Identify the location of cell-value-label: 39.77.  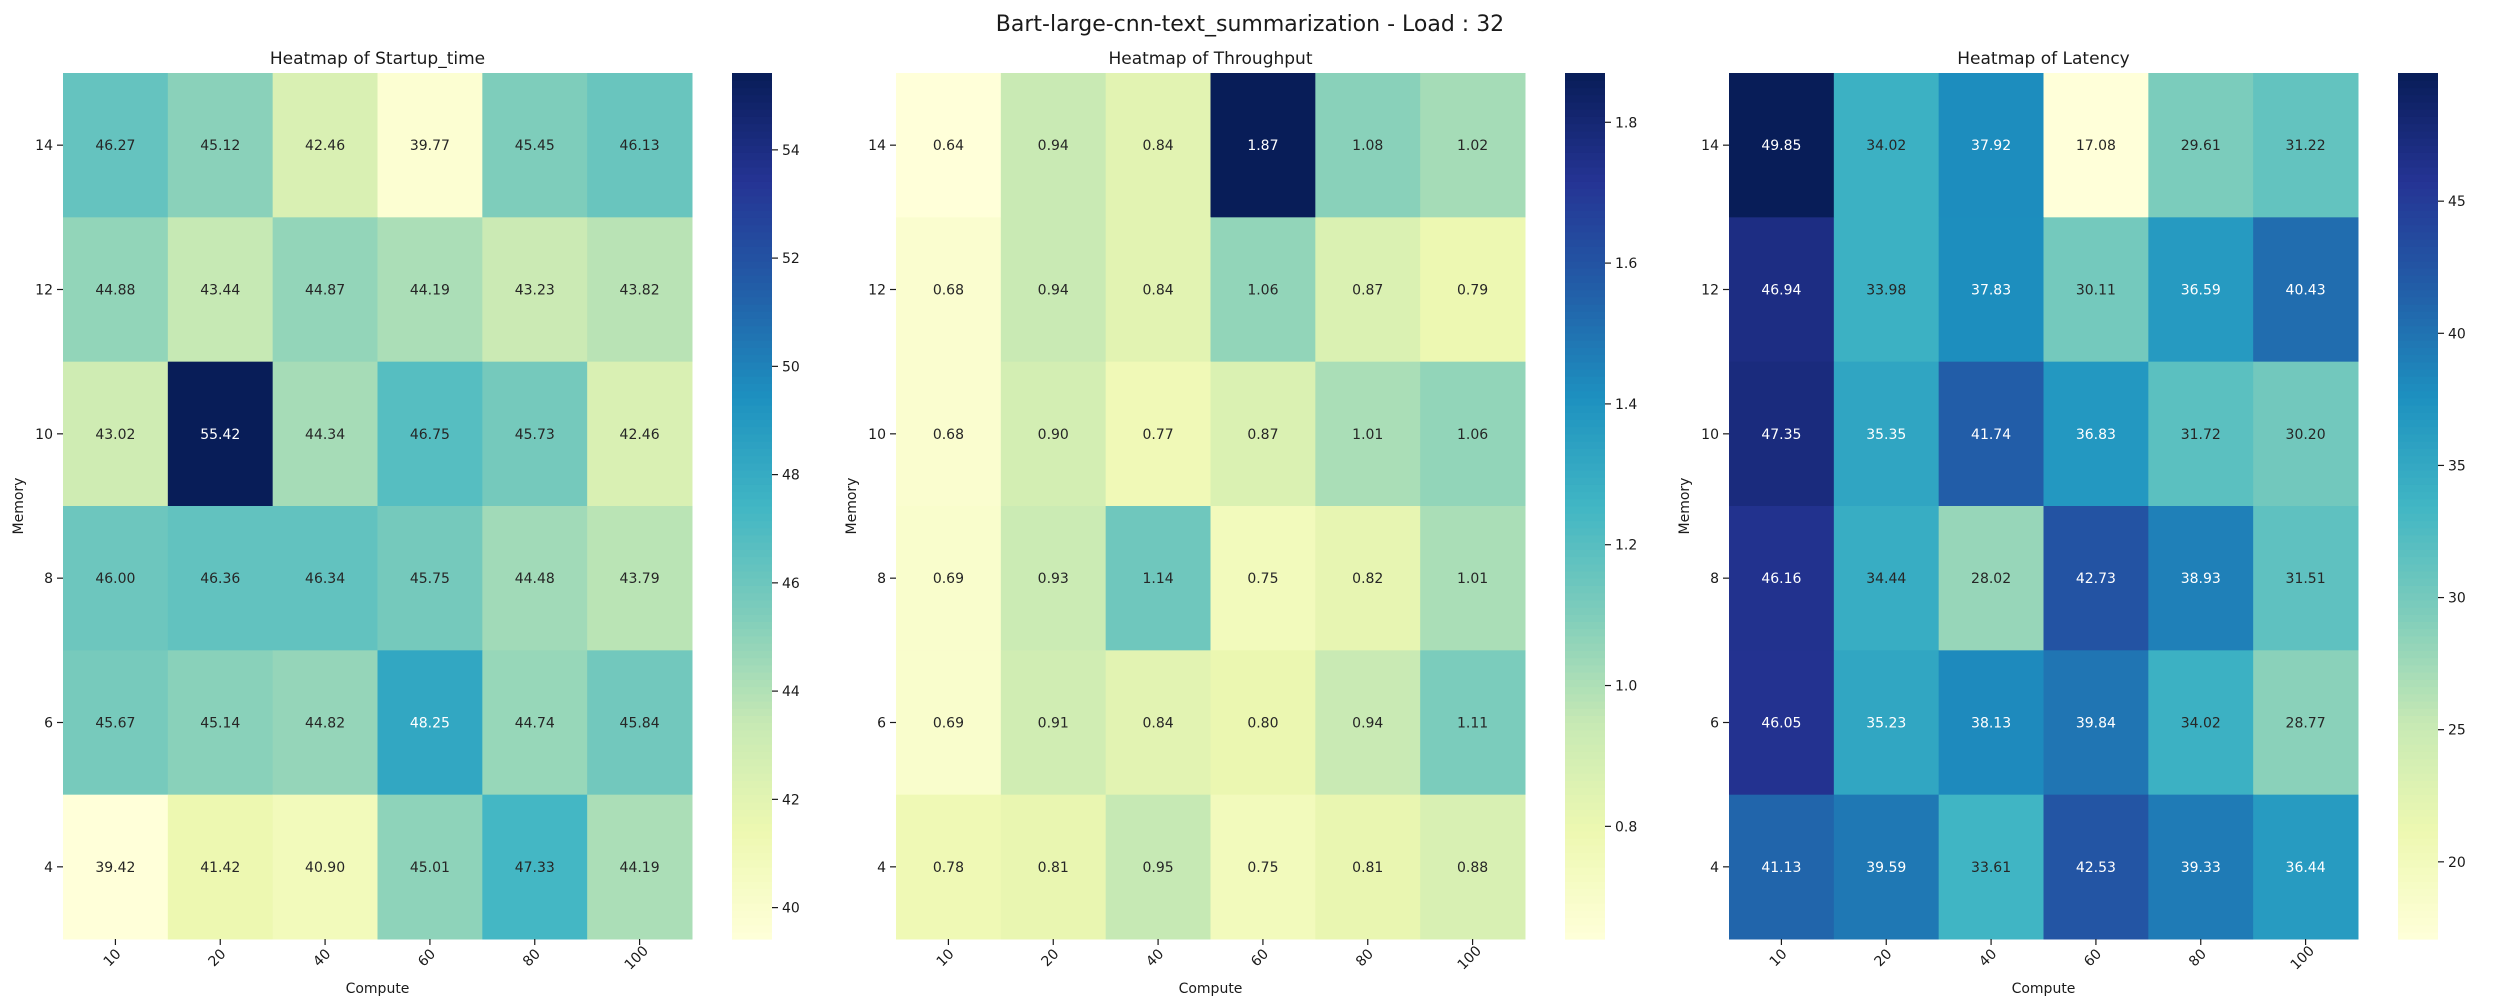
(430, 146).